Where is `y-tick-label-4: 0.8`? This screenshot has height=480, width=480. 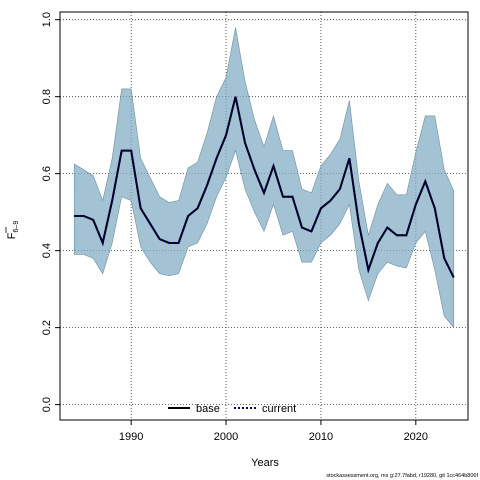
y-tick-label-4: 0.8 is located at coordinates (47, 96).